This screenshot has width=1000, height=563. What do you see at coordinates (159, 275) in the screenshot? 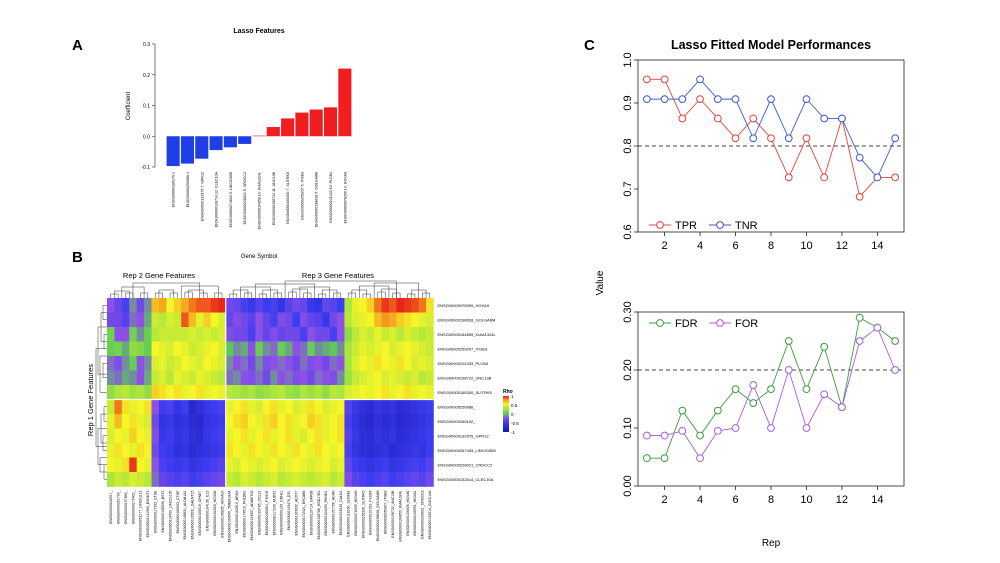
I see `heatmap-col-group-label-rep2: Rep 2 Gene Features` at bounding box center [159, 275].